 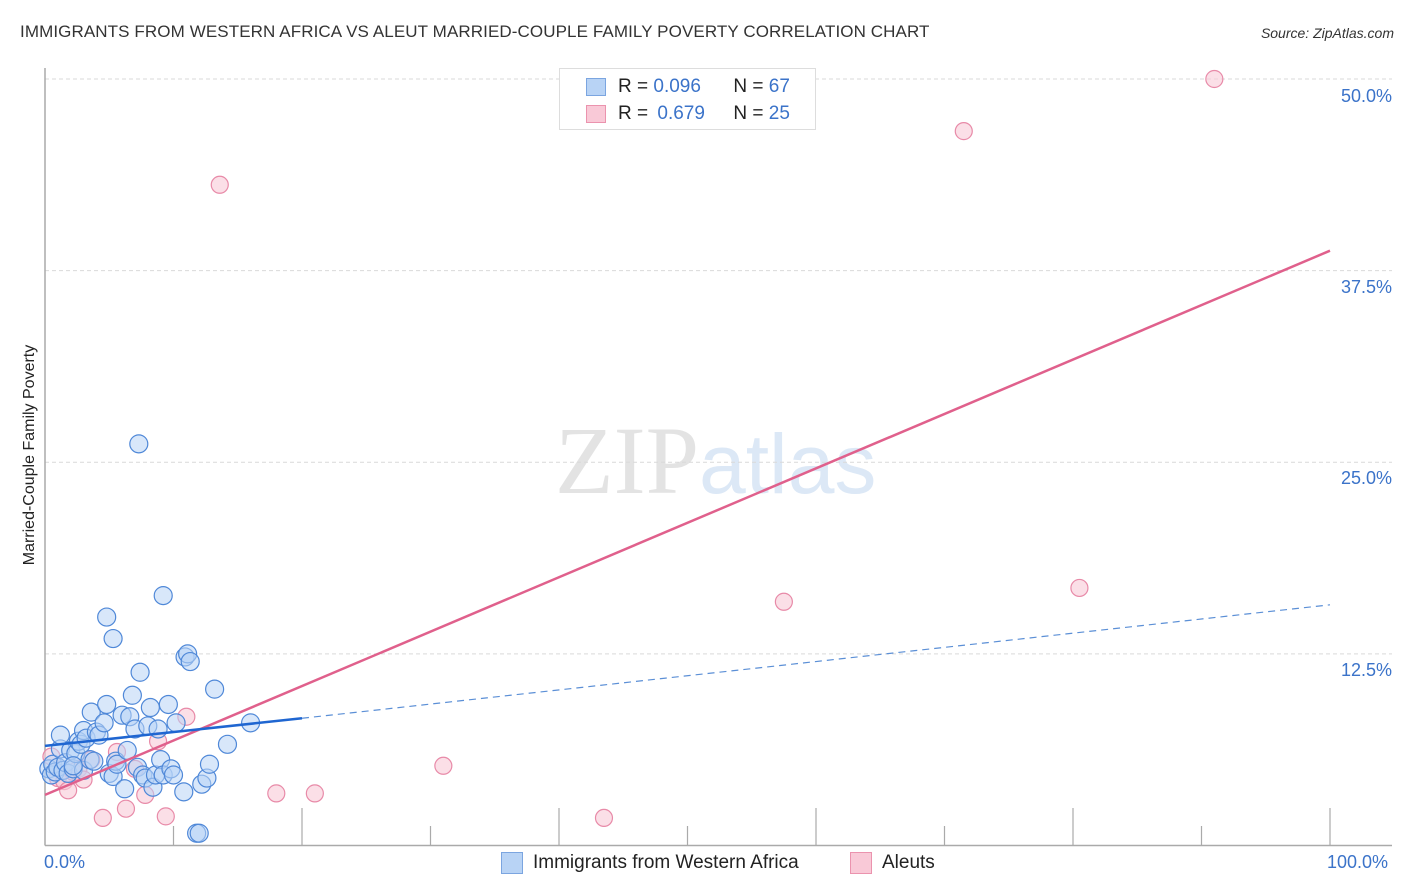 I want to click on source-label: Source: ZipAtlas.com, so click(x=1327, y=33).